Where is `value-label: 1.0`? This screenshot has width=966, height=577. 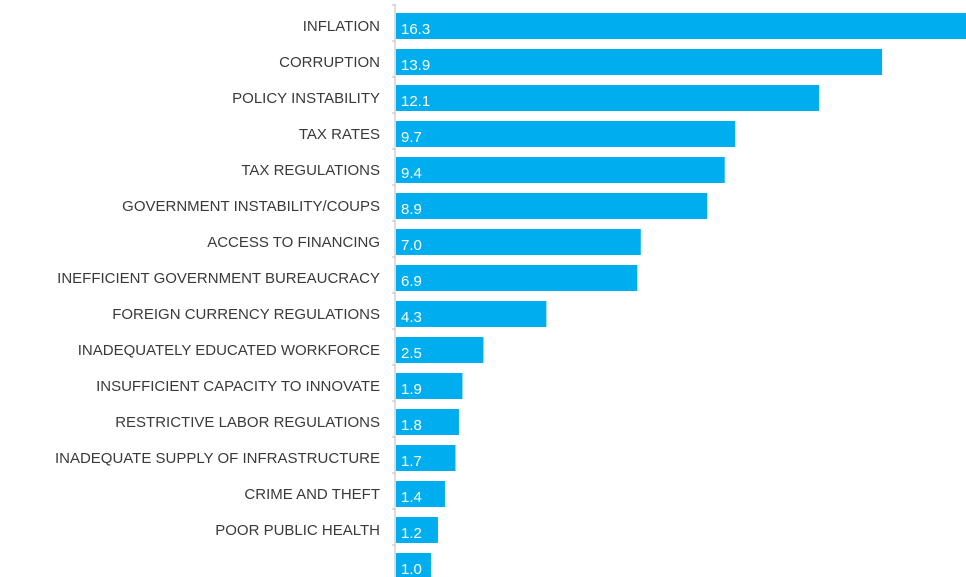
value-label: 1.0 is located at coordinates (411, 569).